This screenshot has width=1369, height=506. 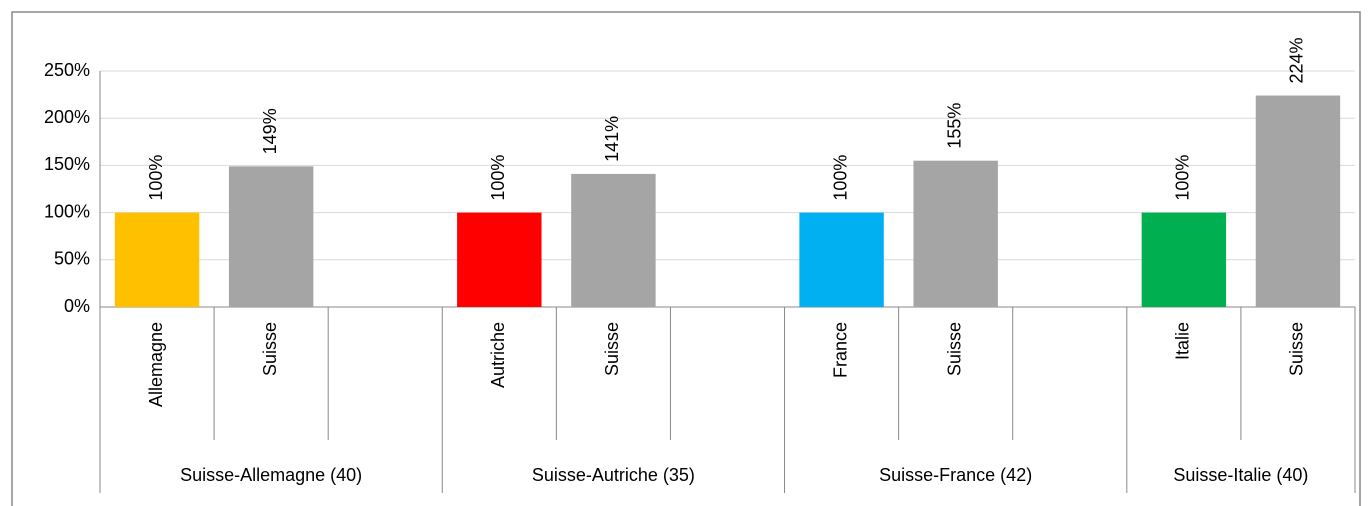 I want to click on y-tick-label: 100%, so click(x=67, y=211).